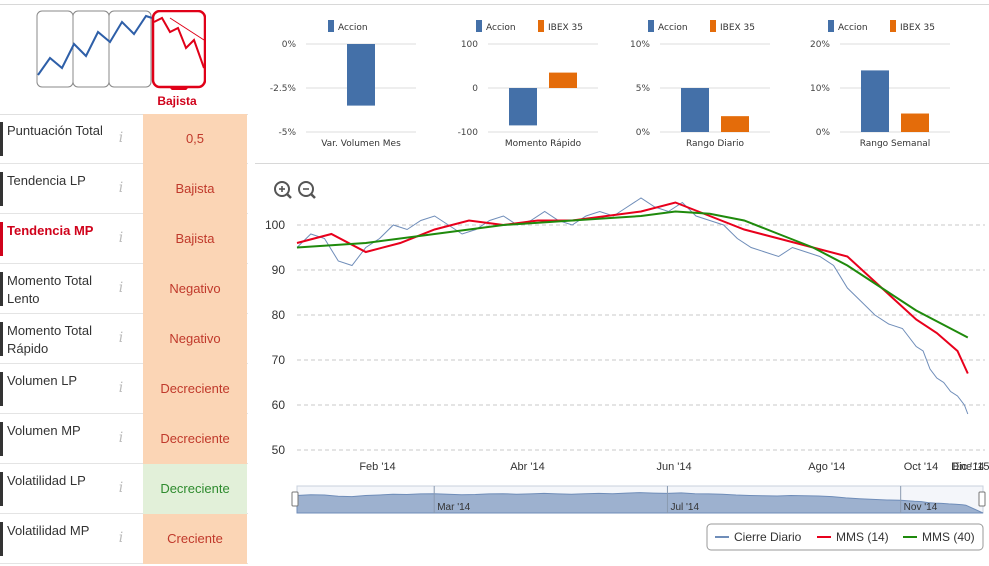  What do you see at coordinates (823, 133) in the screenshot?
I see `y-tick-label: 0%` at bounding box center [823, 133].